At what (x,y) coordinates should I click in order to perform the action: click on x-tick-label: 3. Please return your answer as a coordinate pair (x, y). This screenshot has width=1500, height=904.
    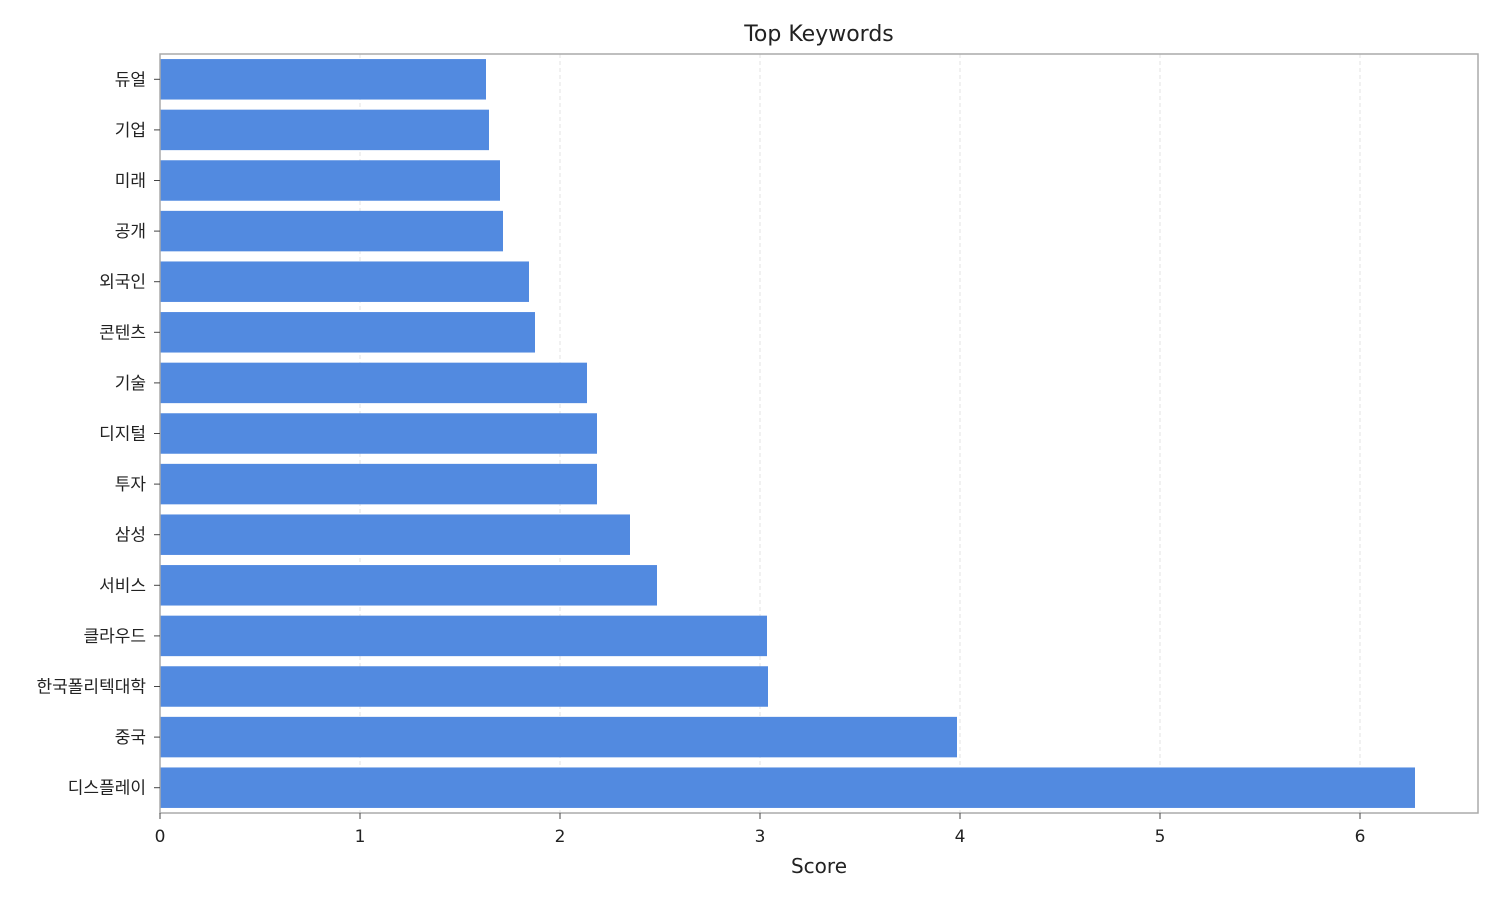
    Looking at the image, I should click on (760, 837).